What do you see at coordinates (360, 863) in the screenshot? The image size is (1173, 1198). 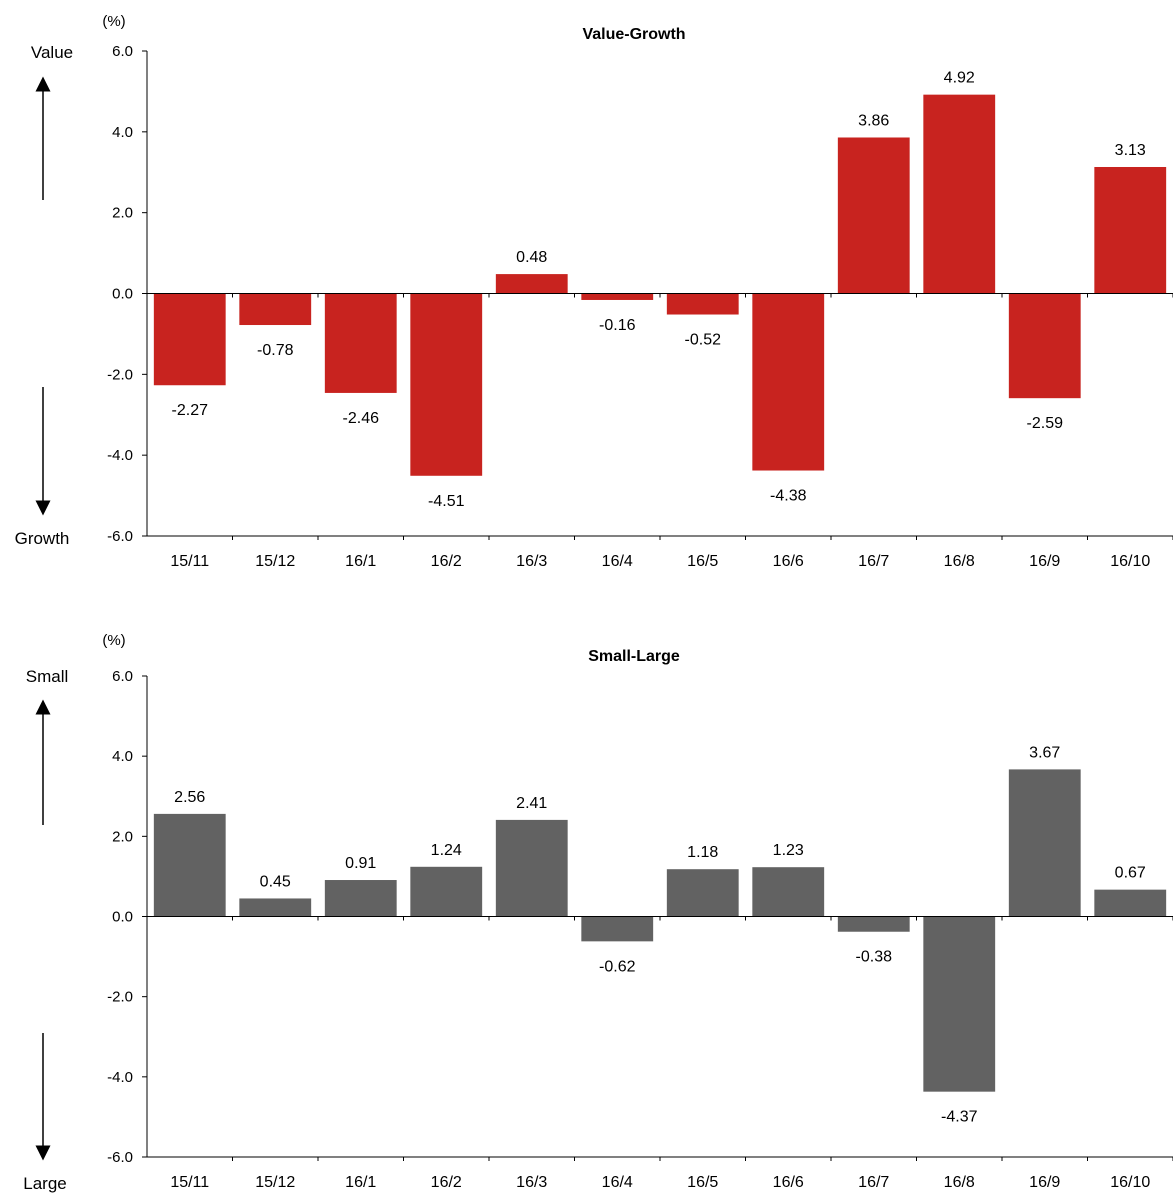 I see `data-label: 0.91` at bounding box center [360, 863].